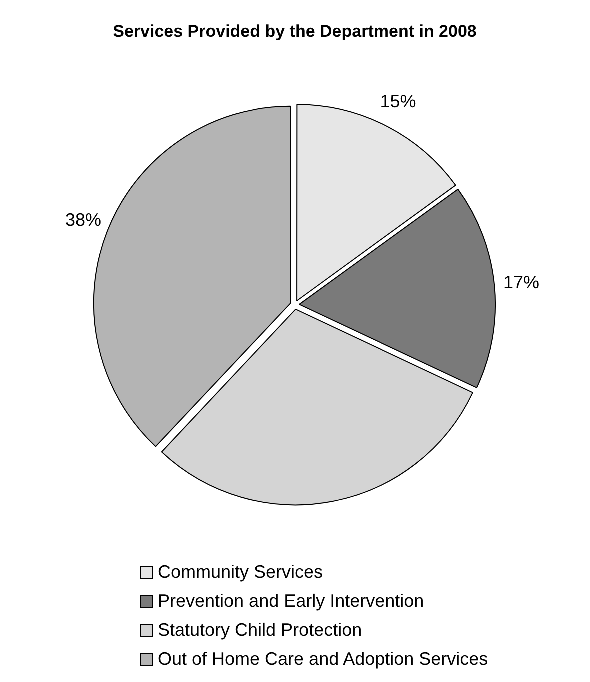 The image size is (590, 682). I want to click on data-label: 38%, so click(83, 220).